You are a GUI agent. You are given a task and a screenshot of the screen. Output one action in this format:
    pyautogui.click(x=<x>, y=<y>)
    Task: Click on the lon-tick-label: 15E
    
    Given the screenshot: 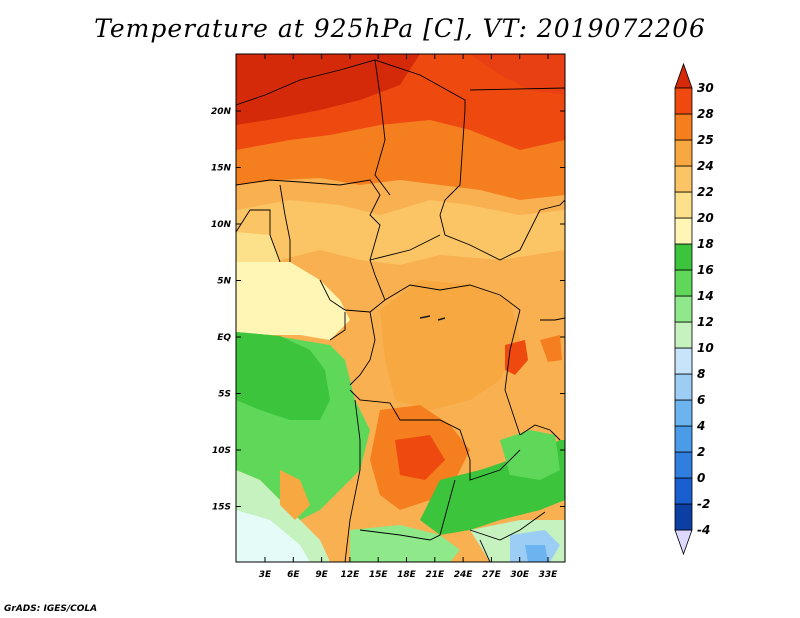 What is the action you would take?
    pyautogui.click(x=379, y=575)
    